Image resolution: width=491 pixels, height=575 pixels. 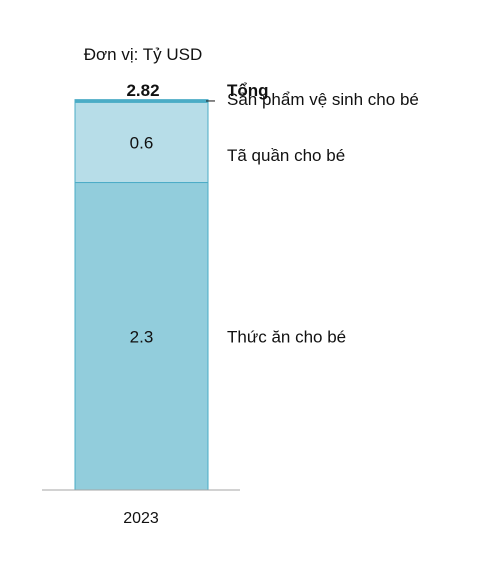 I want to click on series-label-0: Thức ăn cho bé, so click(x=286, y=336).